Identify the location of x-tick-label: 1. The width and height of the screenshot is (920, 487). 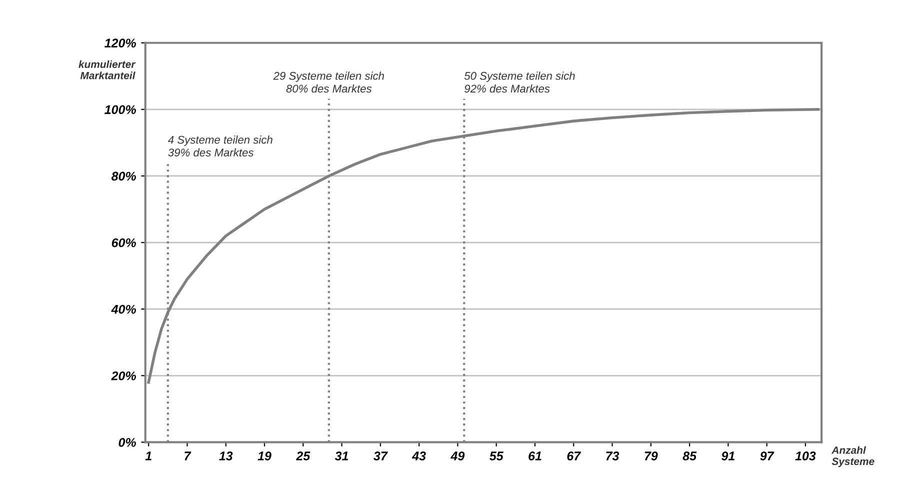
(148, 456).